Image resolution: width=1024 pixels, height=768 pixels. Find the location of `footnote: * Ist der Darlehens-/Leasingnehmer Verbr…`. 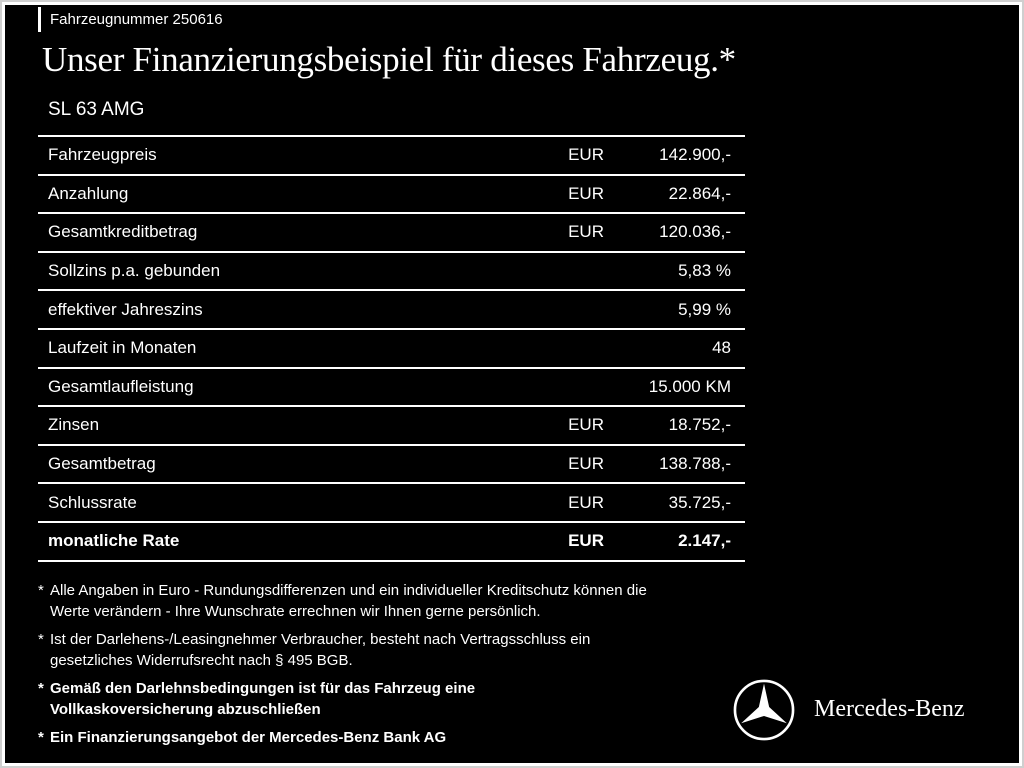

footnote: * Ist der Darlehens-/Leasingnehmer Verbr… is located at coordinates (394, 650).